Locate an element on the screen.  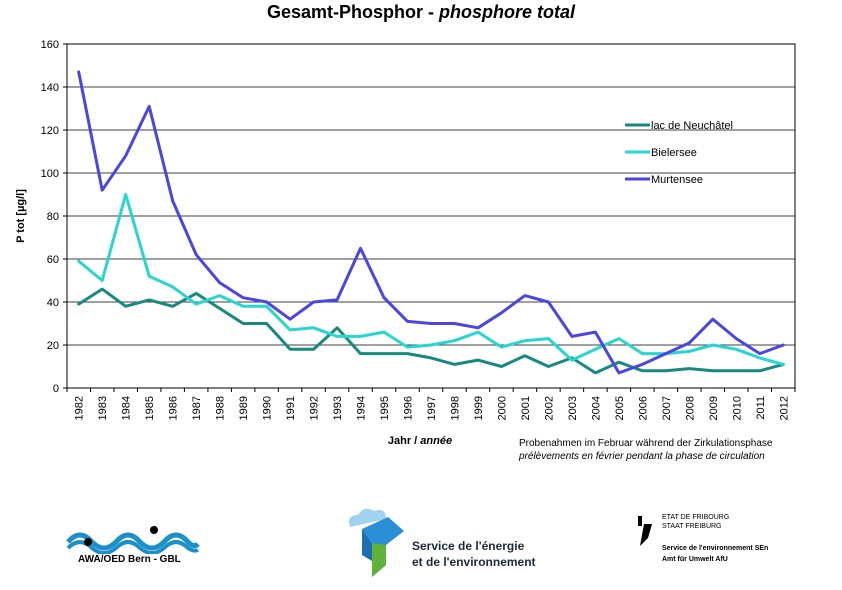
x-axis-title: Jahr / année is located at coordinates (420, 441).